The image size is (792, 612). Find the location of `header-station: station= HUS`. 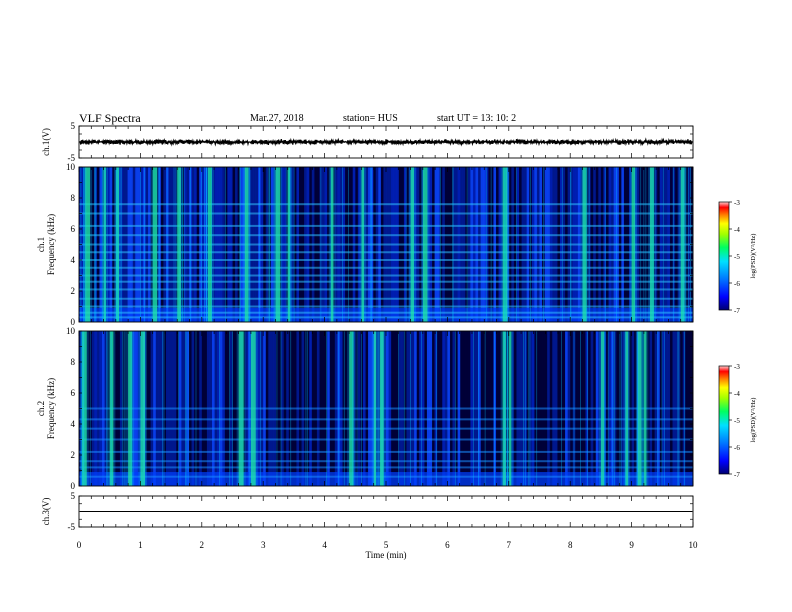

header-station: station= HUS is located at coordinates (370, 118).